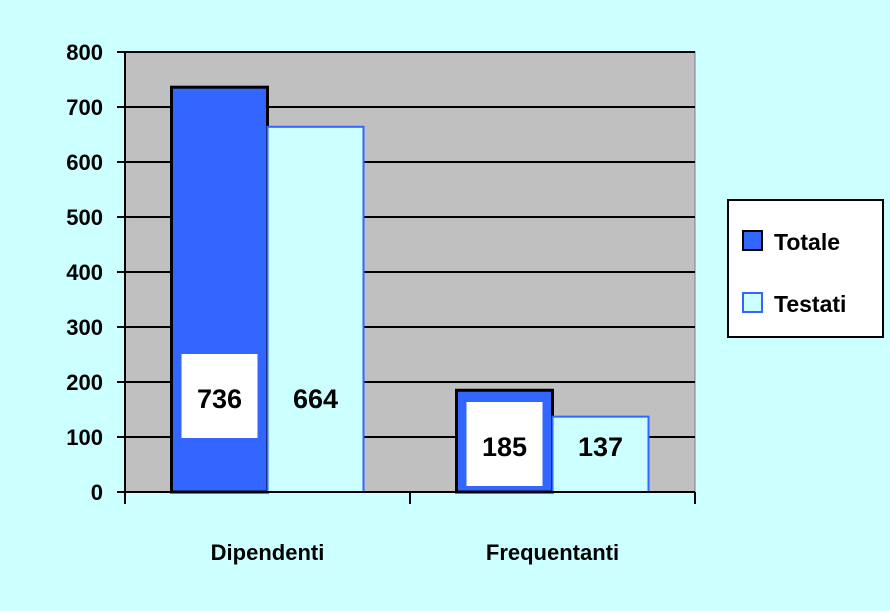  Describe the element at coordinates (84, 272) in the screenshot. I see `y-tick-label: 400` at that location.